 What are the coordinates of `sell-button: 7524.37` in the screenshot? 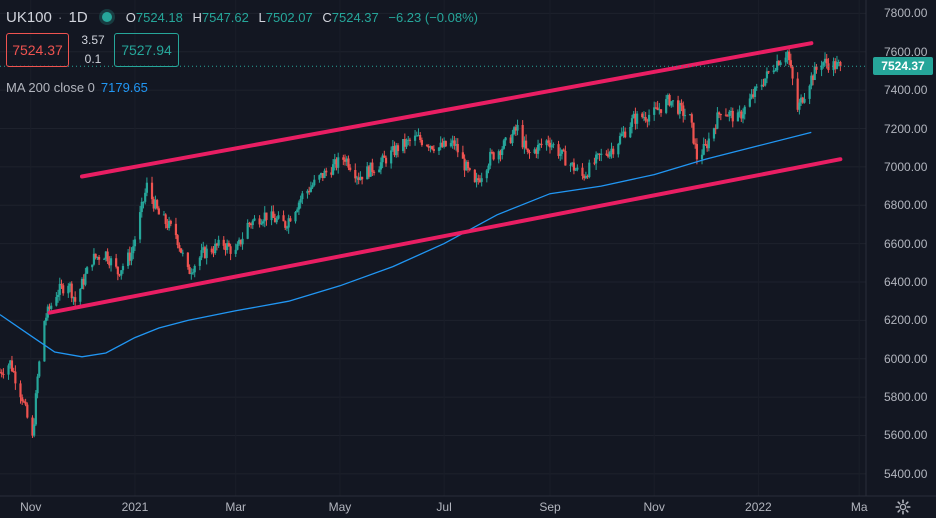 It's located at (37, 50).